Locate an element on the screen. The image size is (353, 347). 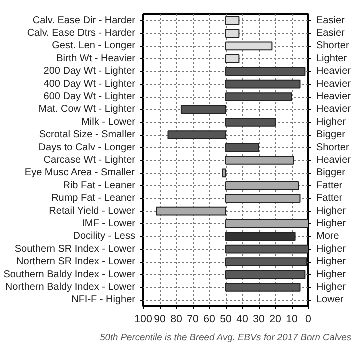
x-tick-label: 40 is located at coordinates (242, 320).